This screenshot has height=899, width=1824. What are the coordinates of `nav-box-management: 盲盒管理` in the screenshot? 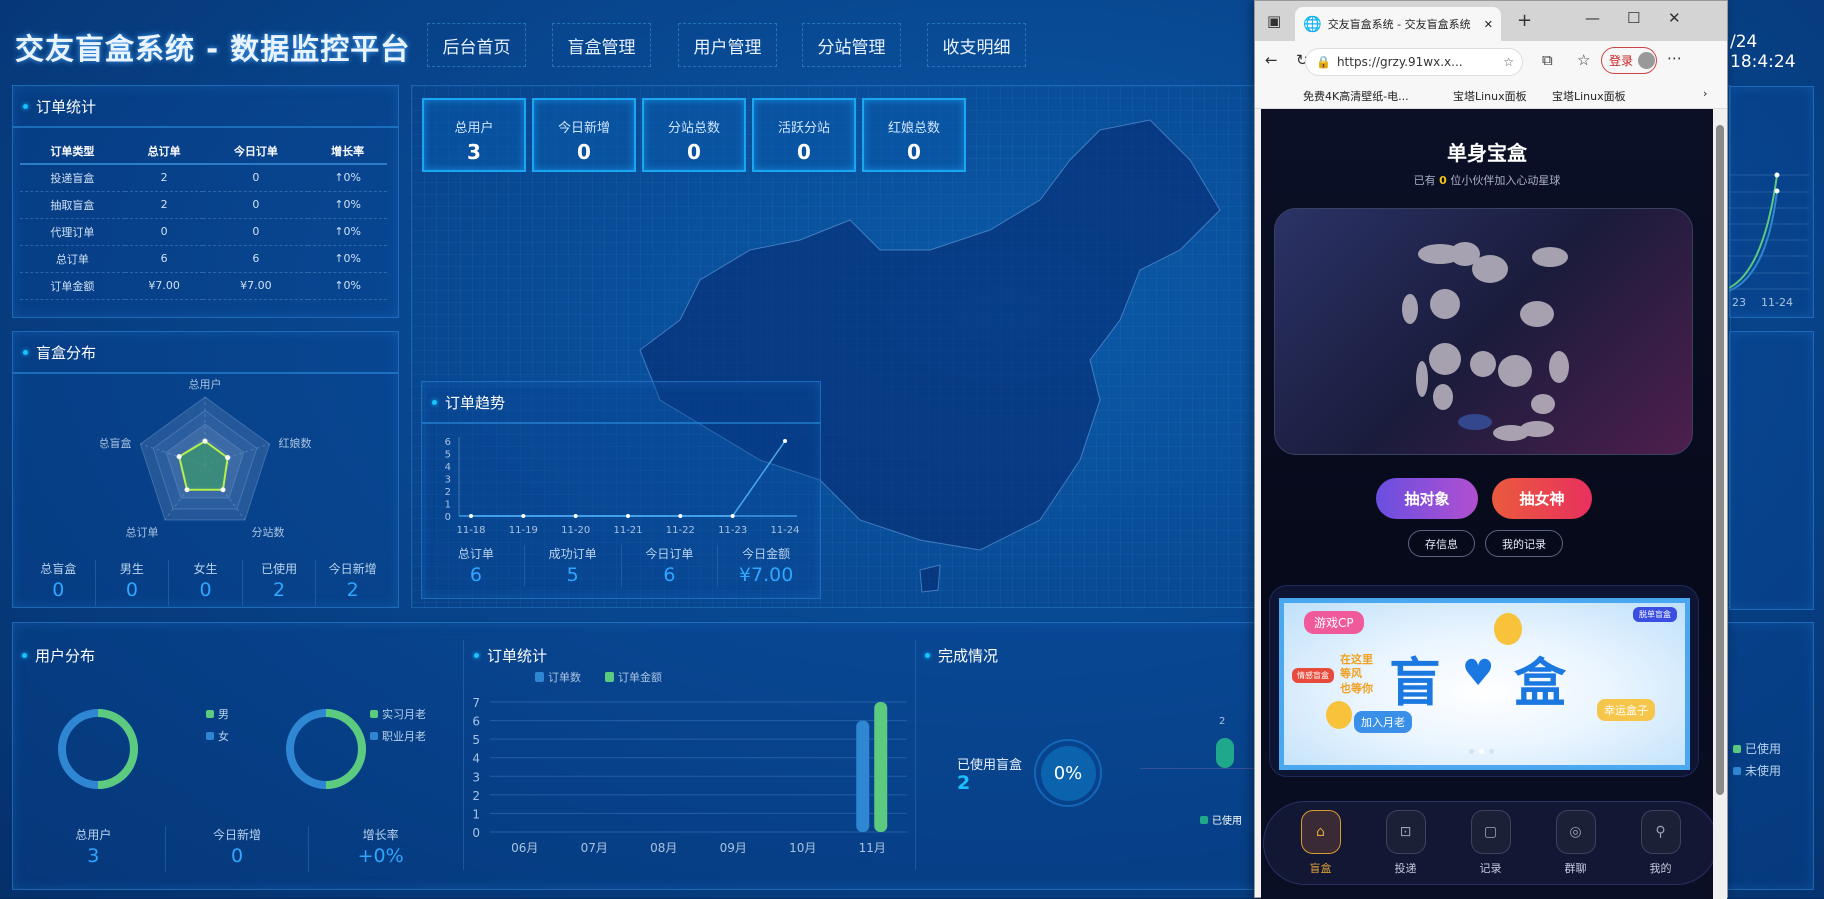 It's located at (601, 45).